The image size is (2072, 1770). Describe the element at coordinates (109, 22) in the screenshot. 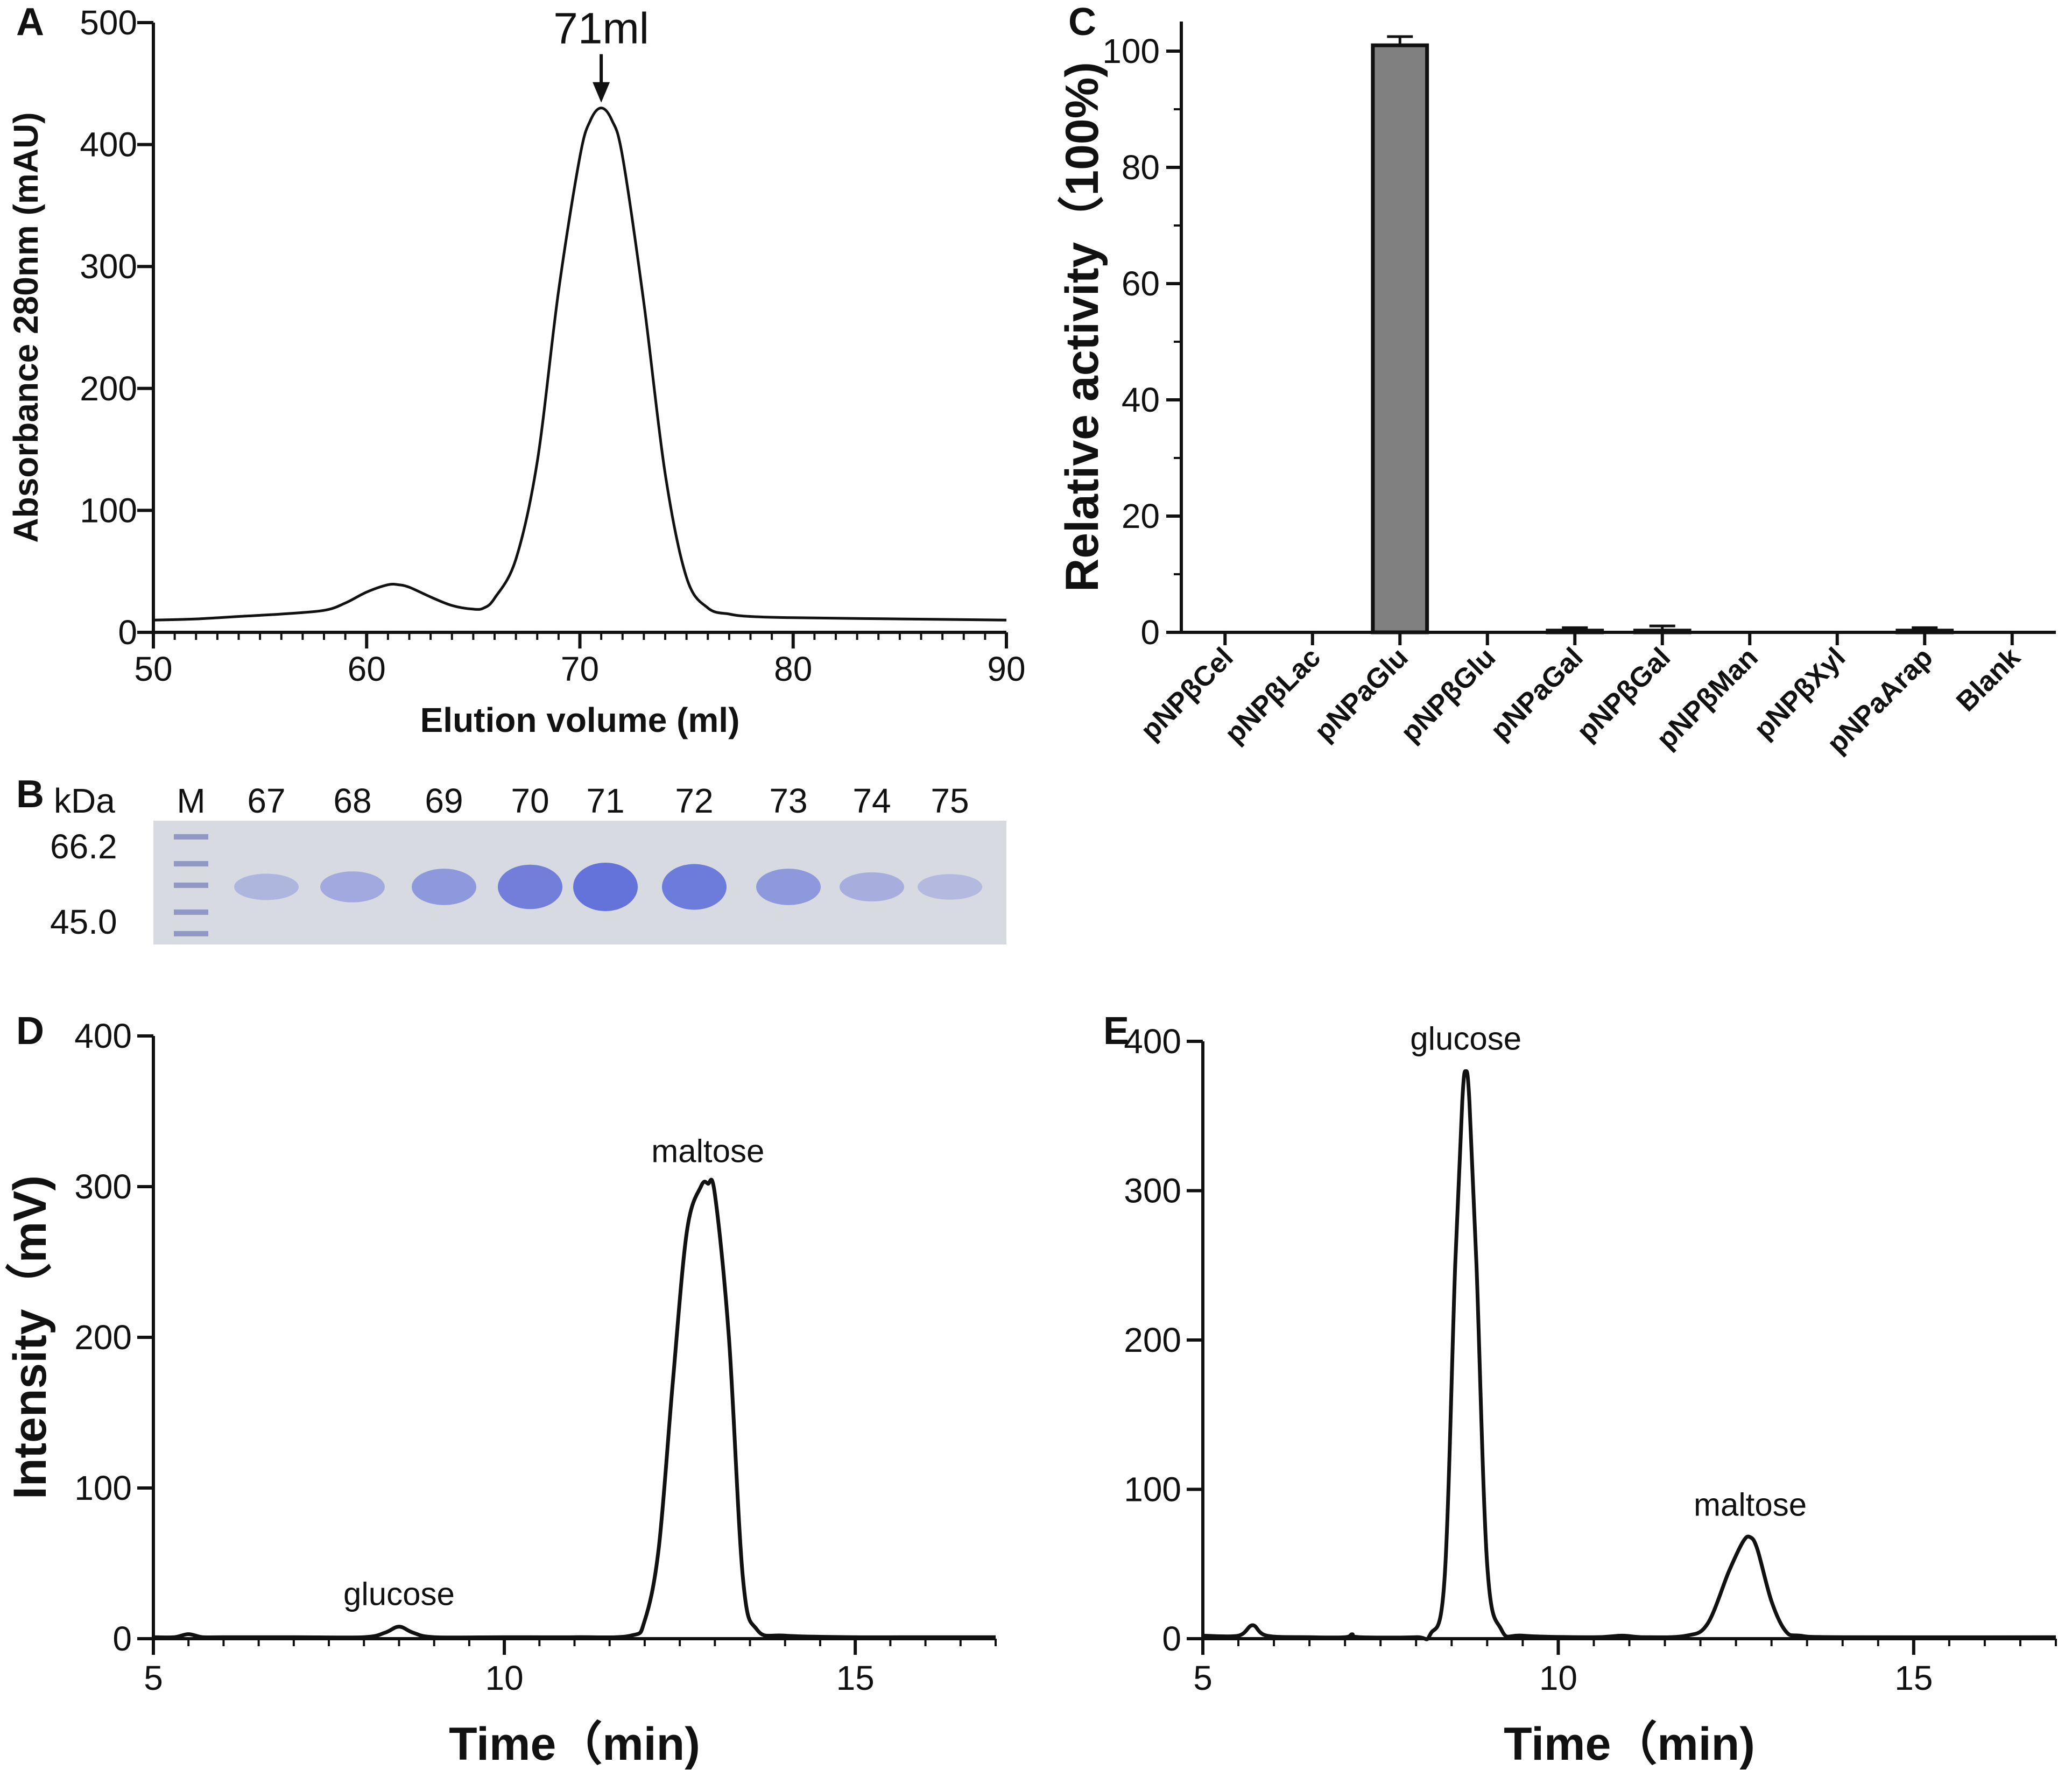

I see `y-tick-label-a: 500` at that location.